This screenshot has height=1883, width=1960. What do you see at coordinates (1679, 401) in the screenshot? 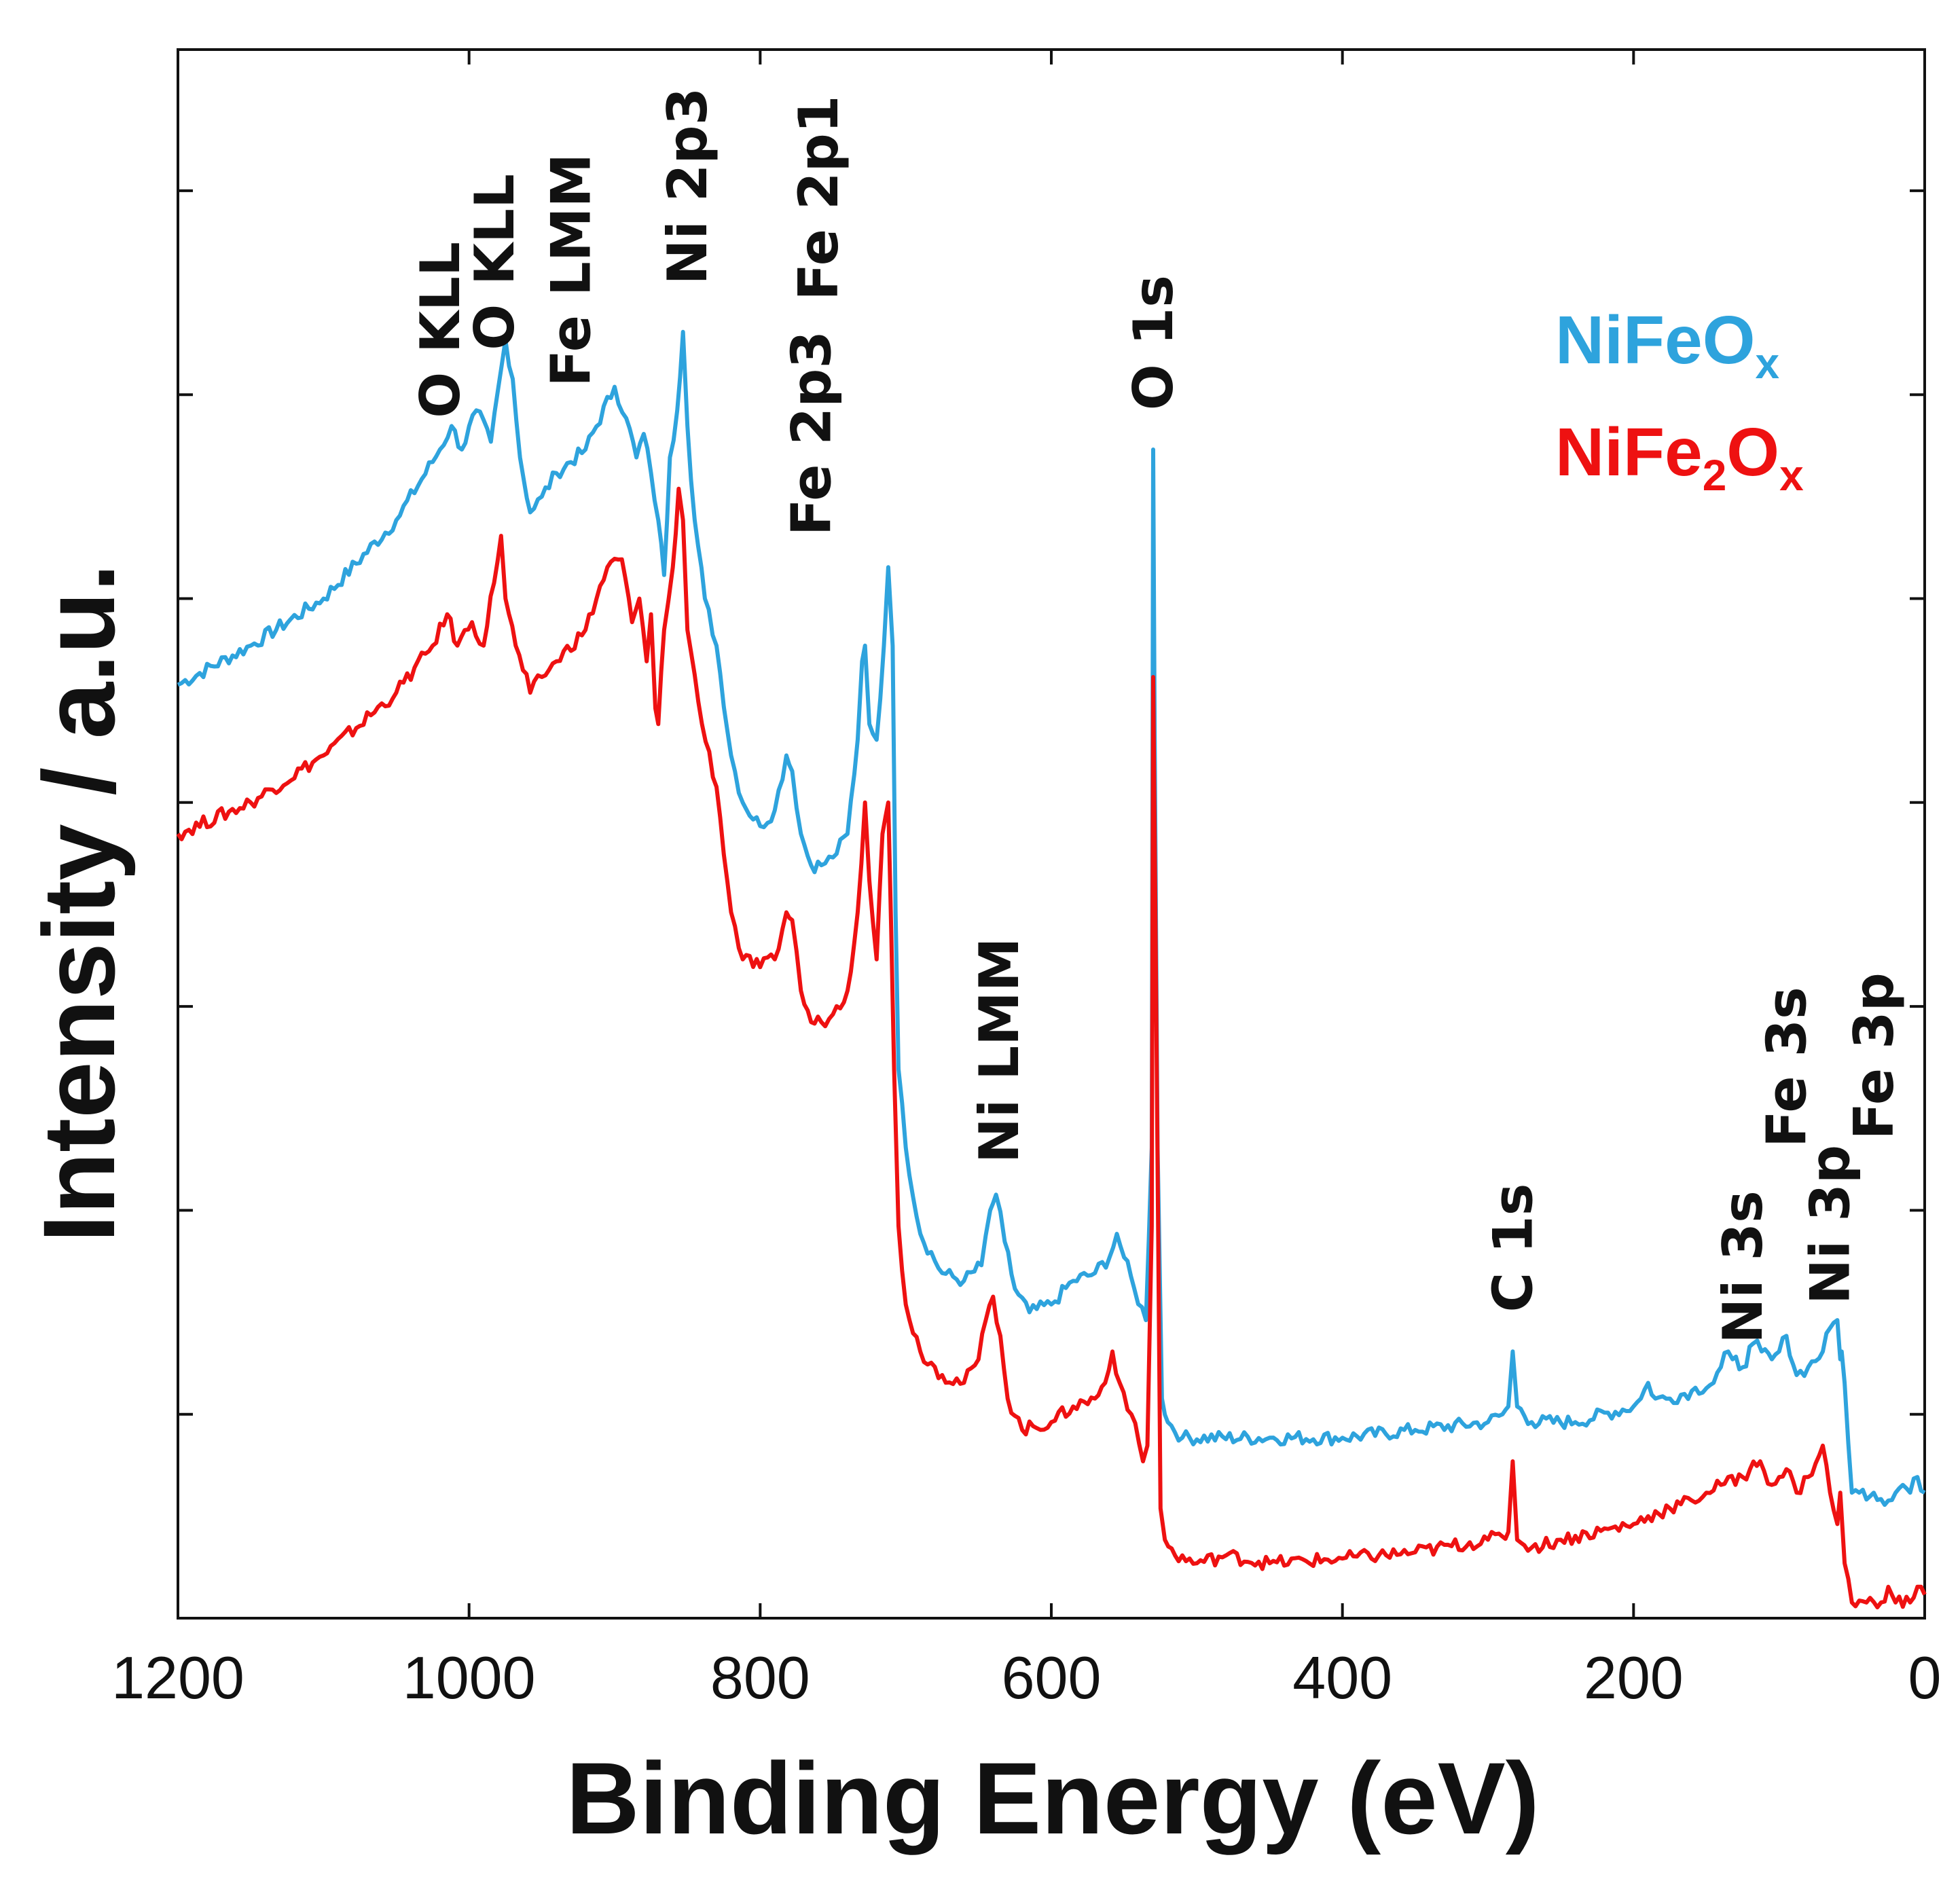
I see `legend: NiFeOx NiFe2Ox` at bounding box center [1679, 401].